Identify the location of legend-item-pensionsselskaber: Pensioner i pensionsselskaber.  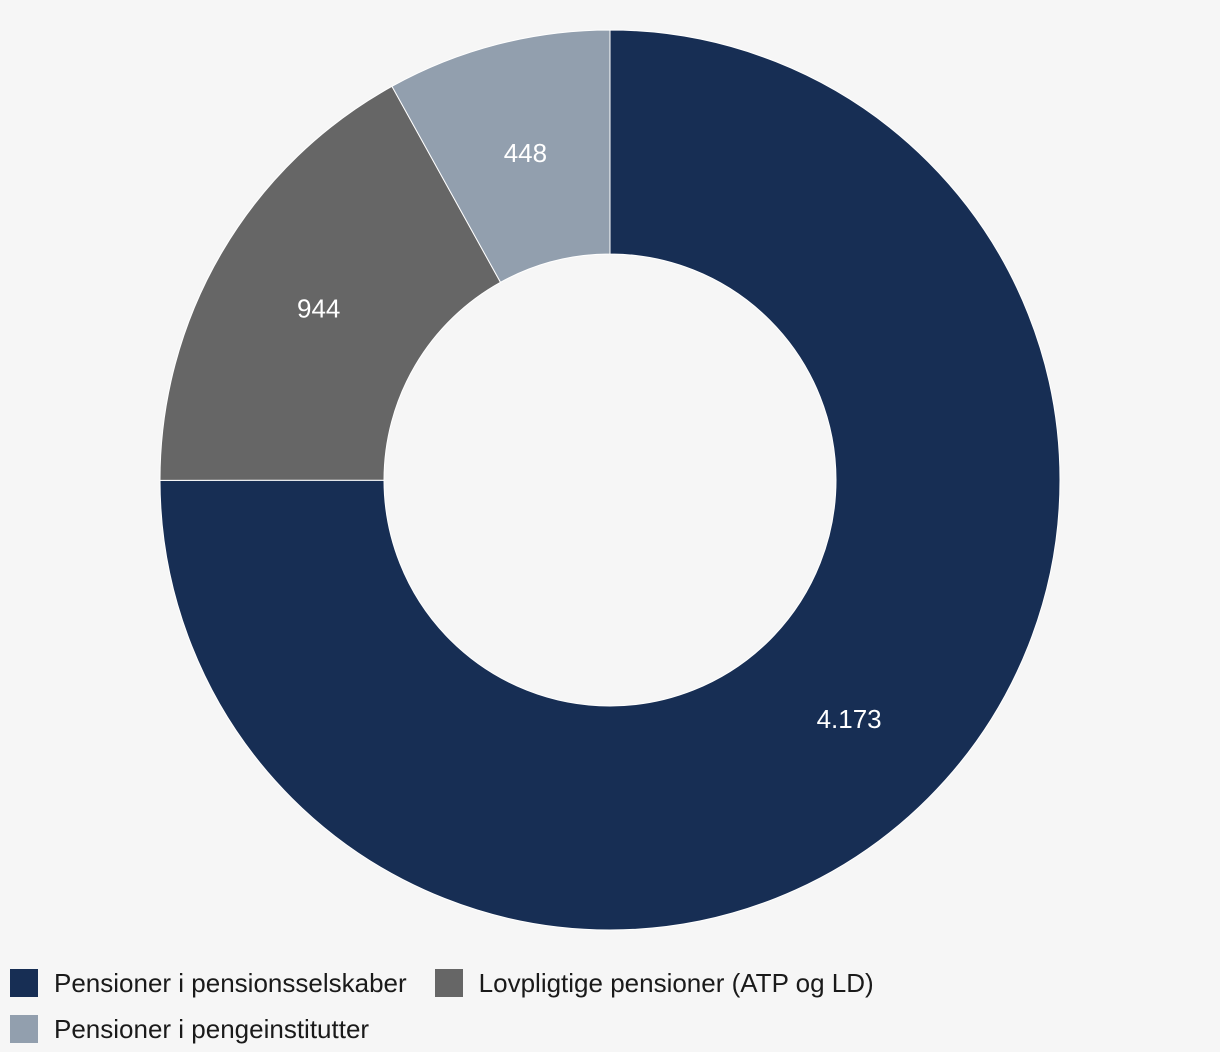
(208, 983).